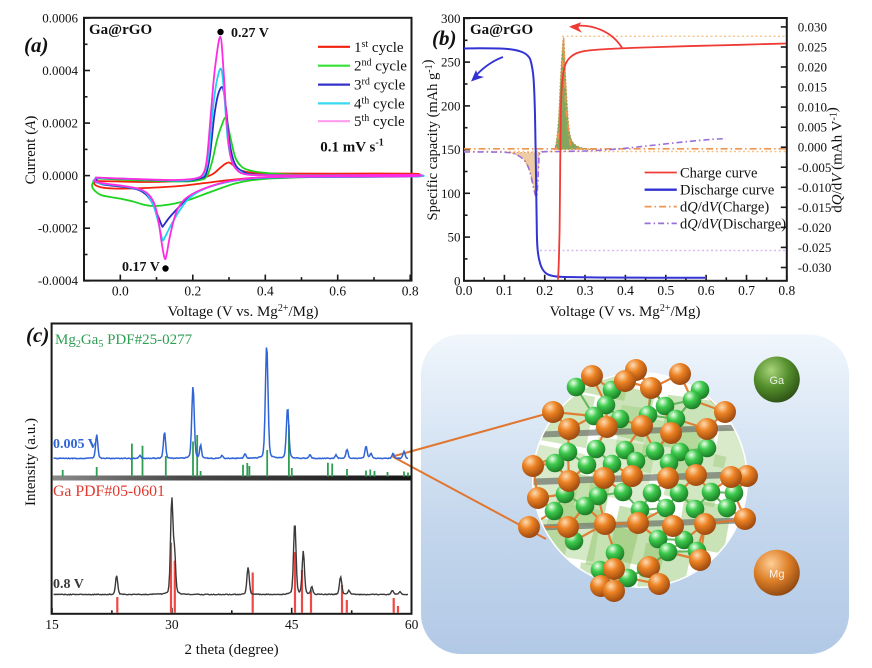 The image size is (872, 668). Describe the element at coordinates (451, 62) in the screenshot. I see `svg-text: 250` at that location.